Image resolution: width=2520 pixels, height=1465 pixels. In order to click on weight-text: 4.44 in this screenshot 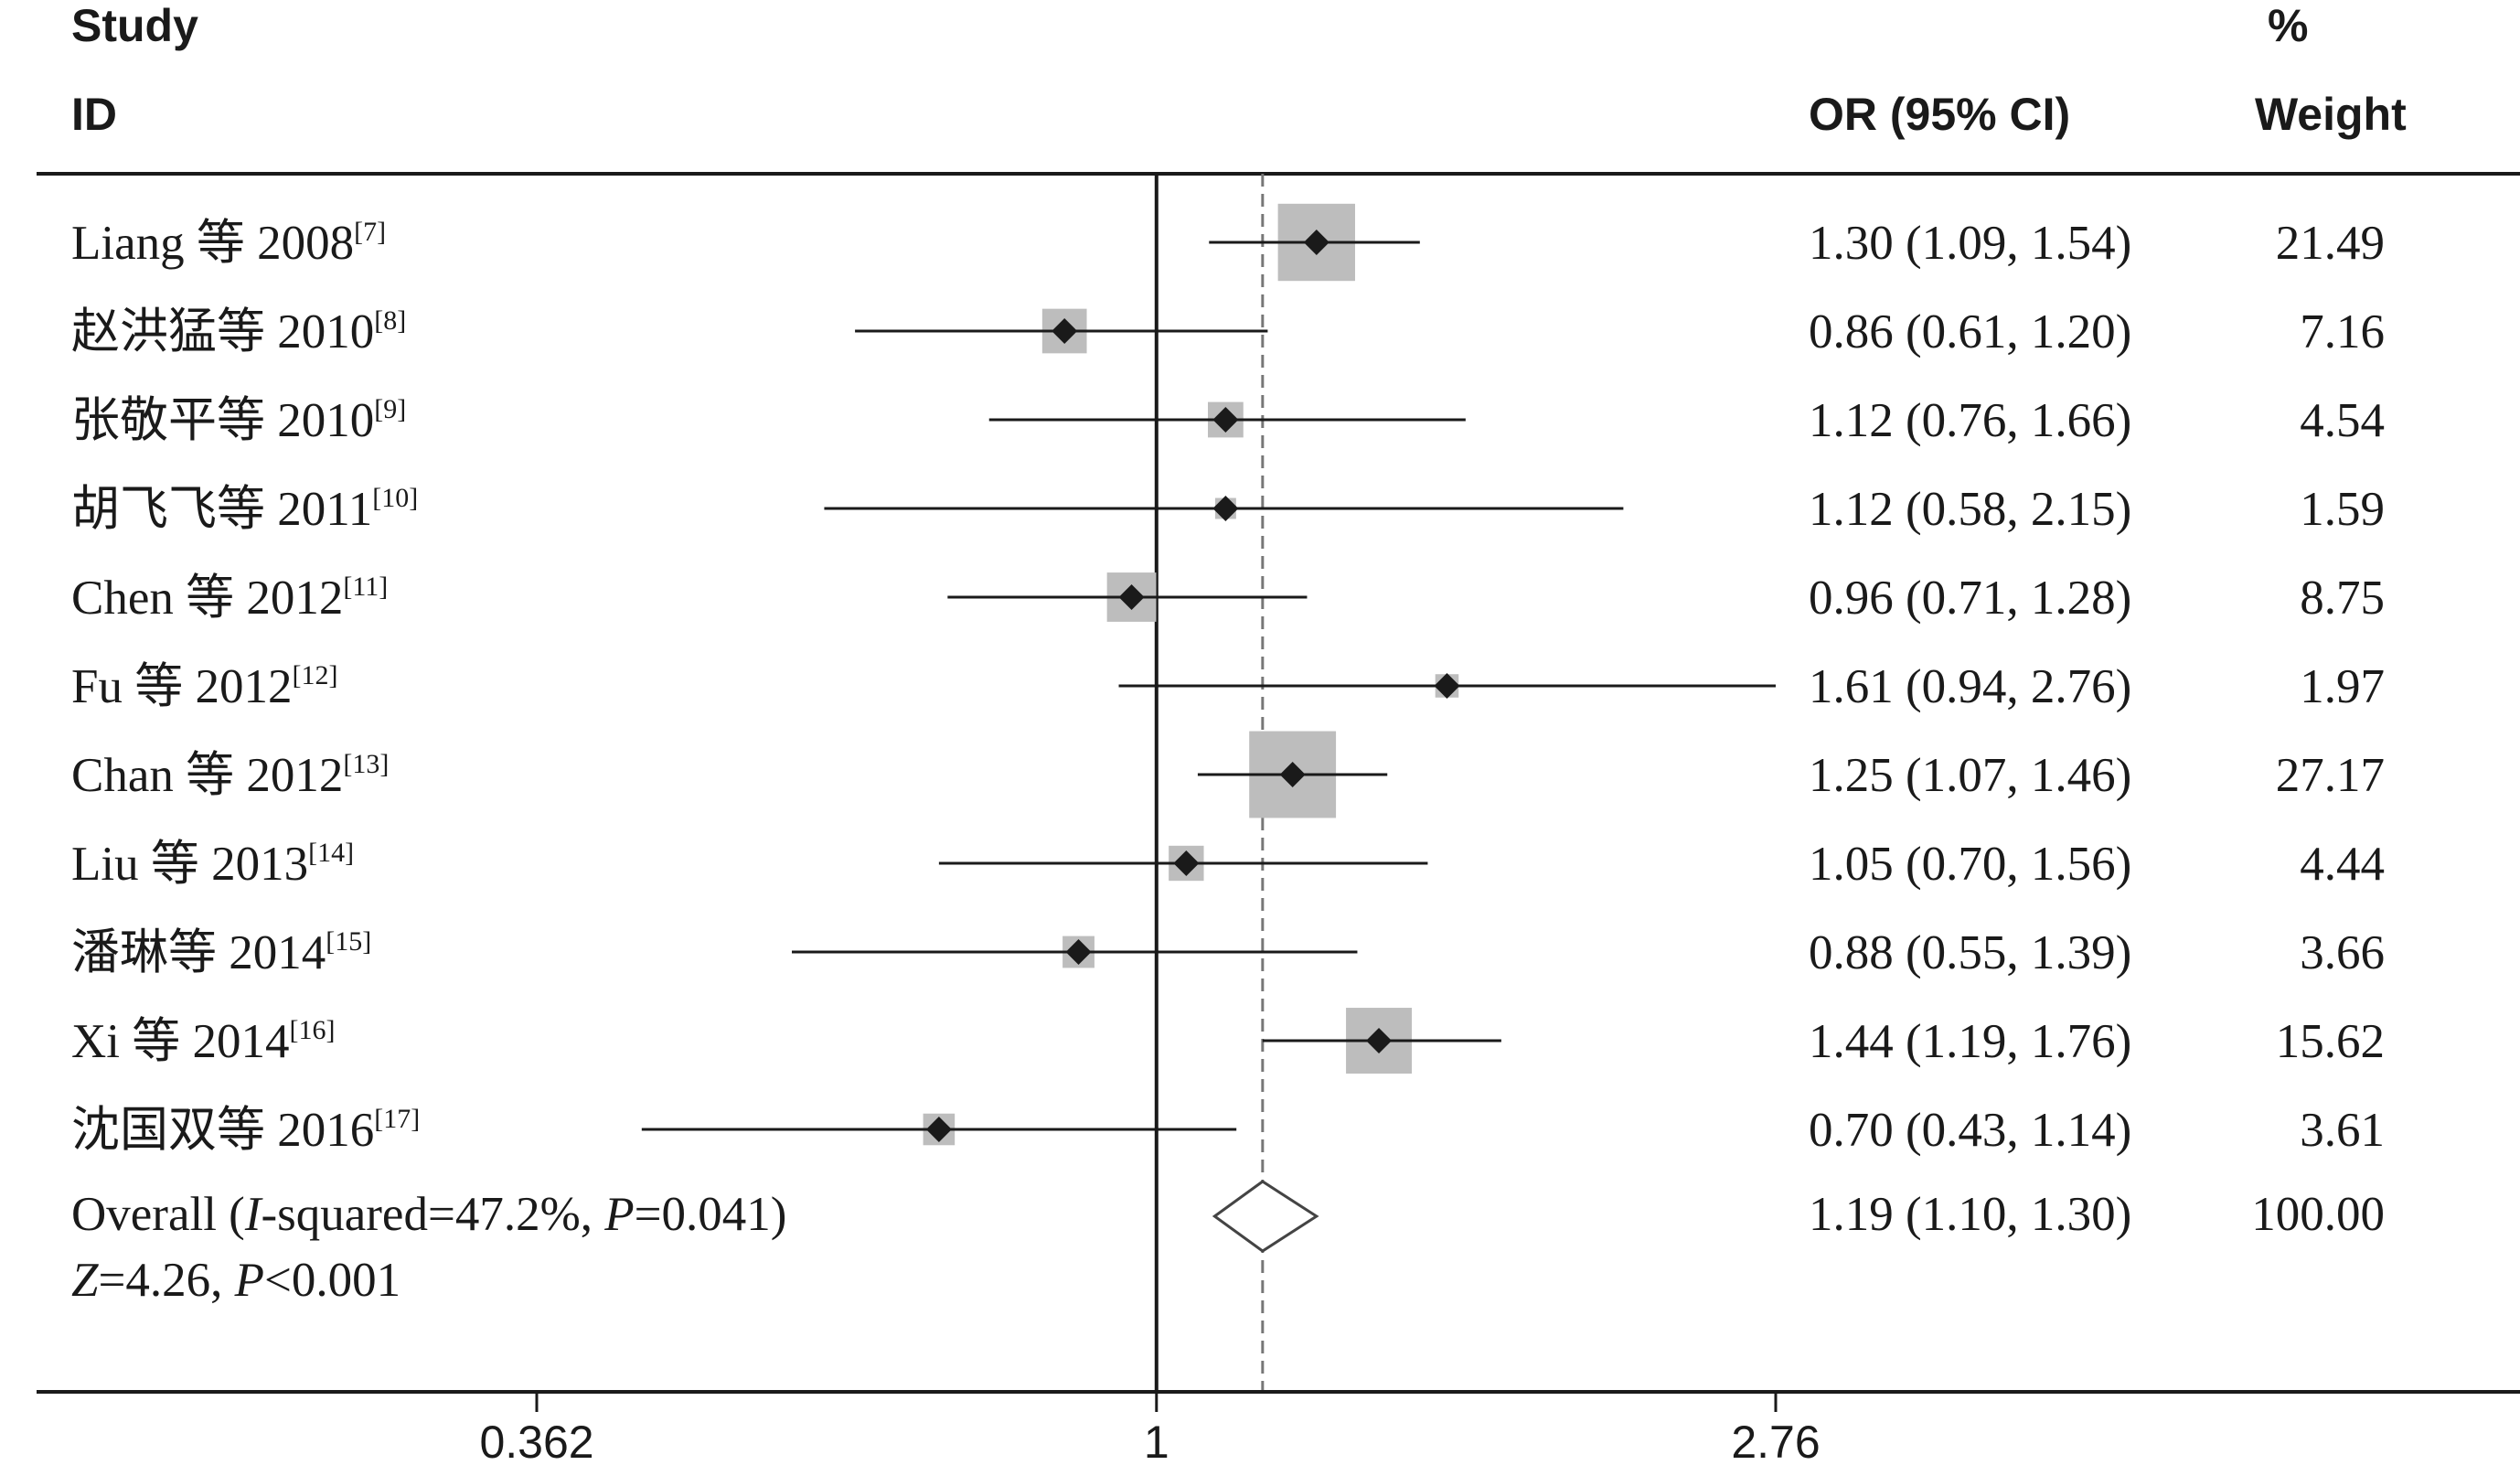, I will do `click(2342, 864)`.